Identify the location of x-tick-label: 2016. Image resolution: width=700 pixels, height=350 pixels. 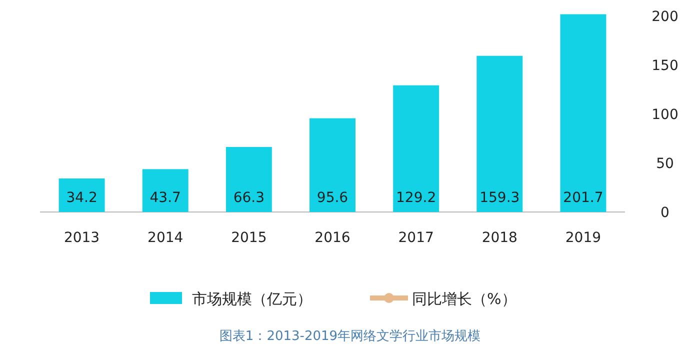
(332, 238).